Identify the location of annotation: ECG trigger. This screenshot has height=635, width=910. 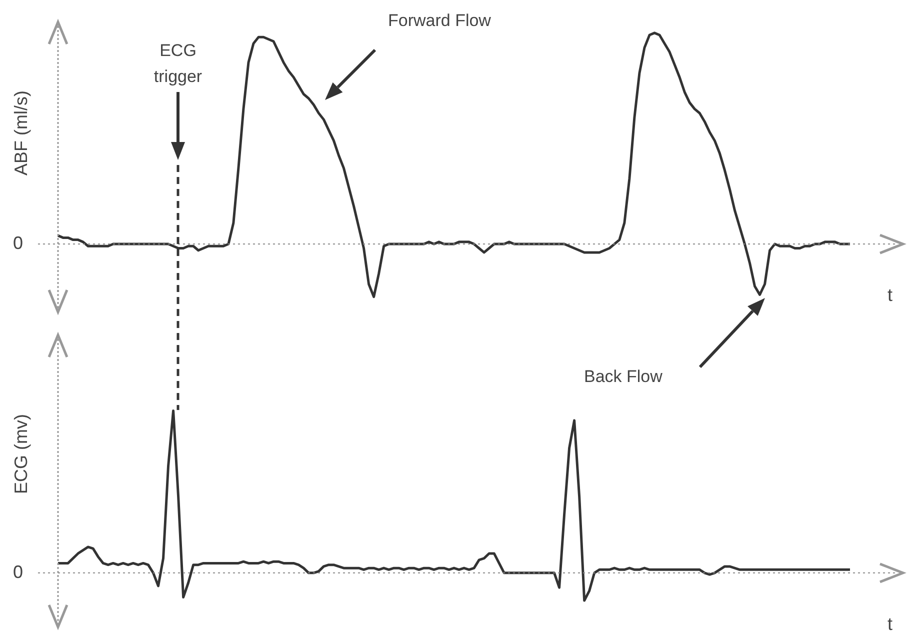
(178, 64).